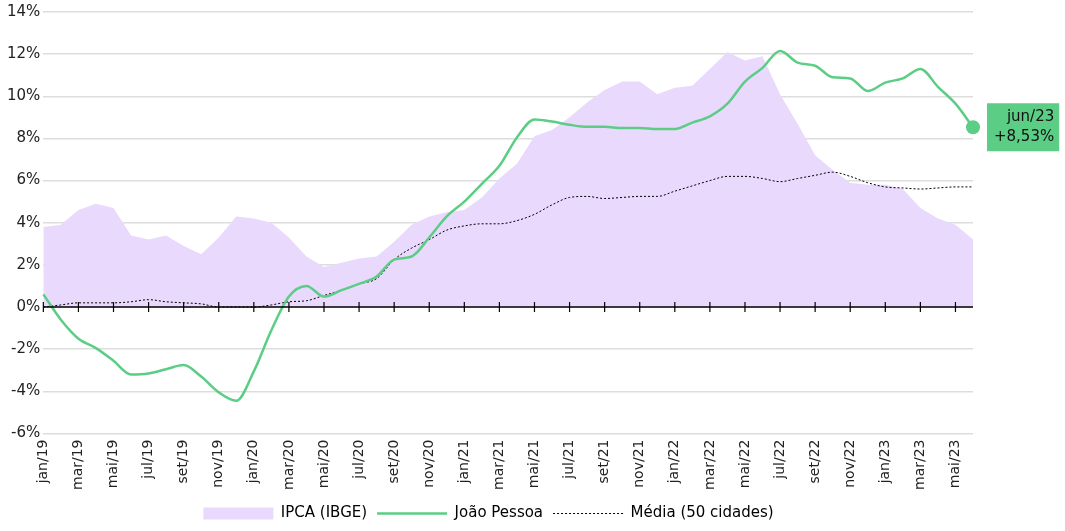  Describe the element at coordinates (28, 221) in the screenshot. I see `y-tick-label: 4%` at that location.